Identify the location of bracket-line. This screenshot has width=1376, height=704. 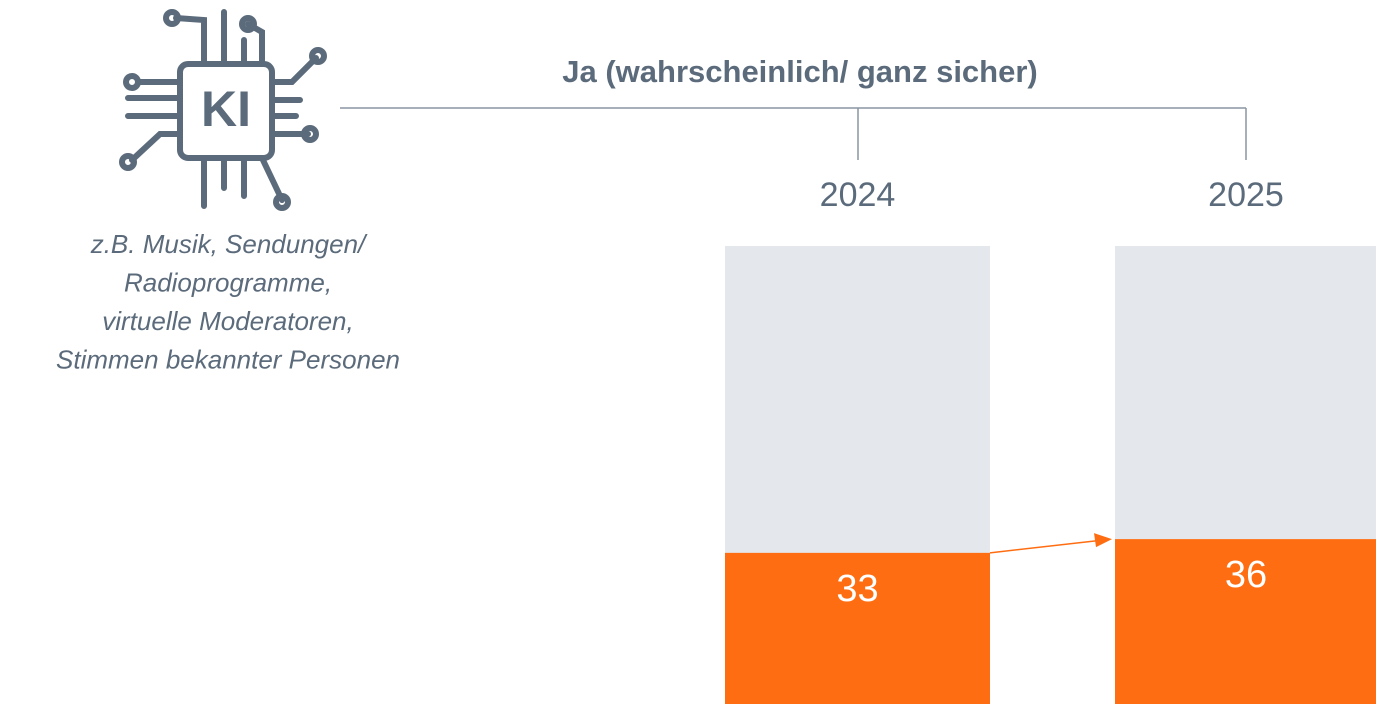
(793, 133).